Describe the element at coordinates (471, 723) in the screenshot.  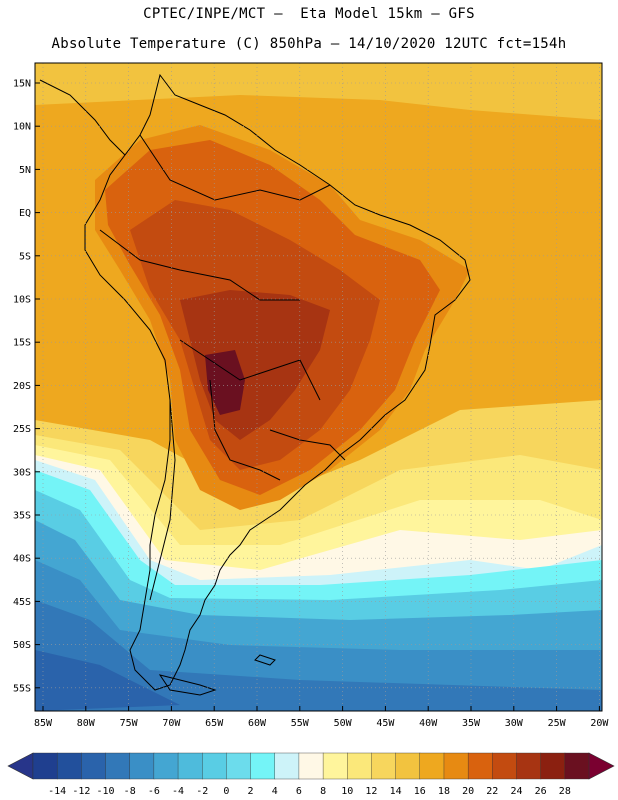
I see `lon-label: 35W` at that location.